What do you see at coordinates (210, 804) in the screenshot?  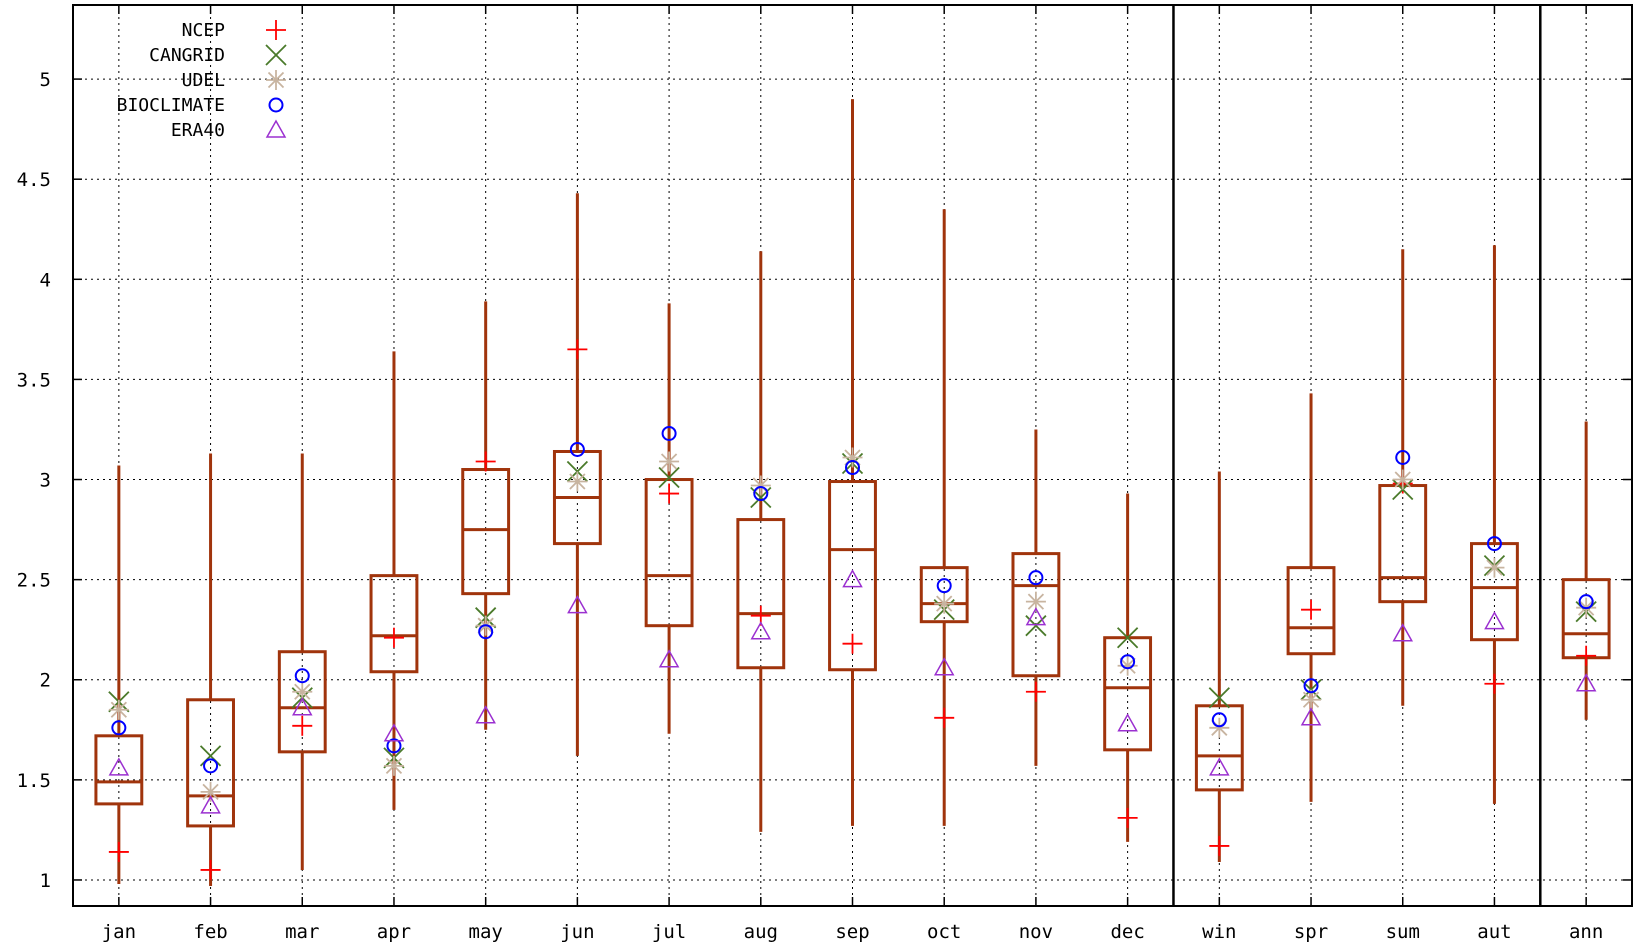 I see `era40-point-feb` at bounding box center [210, 804].